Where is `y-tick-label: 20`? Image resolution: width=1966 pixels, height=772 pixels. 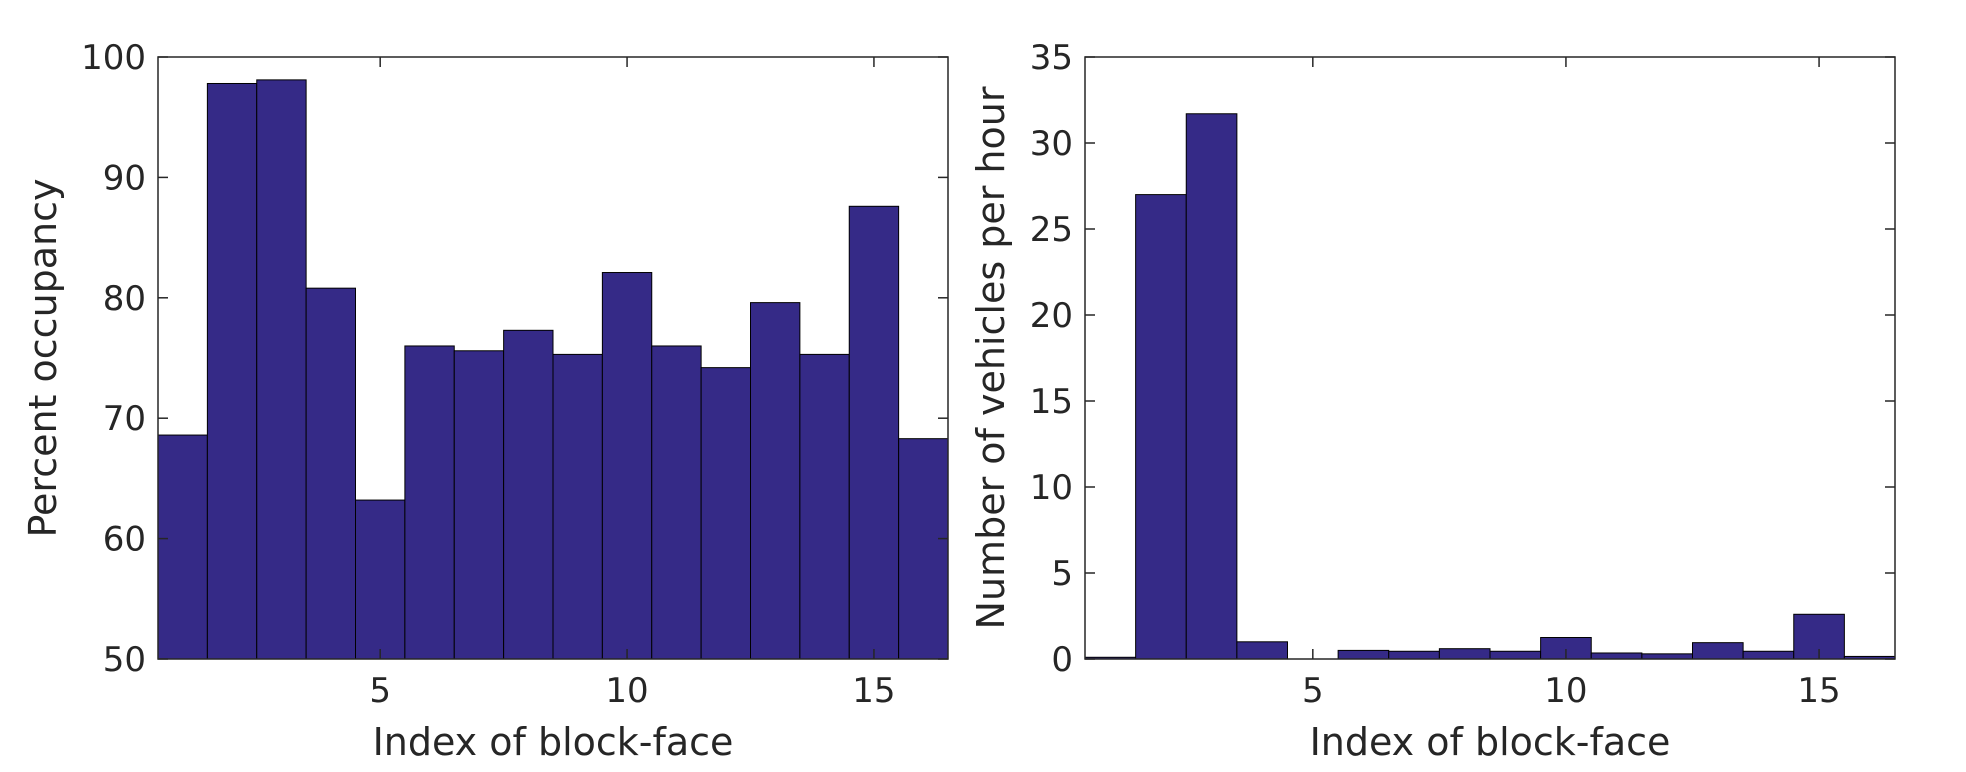 y-tick-label: 20 is located at coordinates (1051, 316).